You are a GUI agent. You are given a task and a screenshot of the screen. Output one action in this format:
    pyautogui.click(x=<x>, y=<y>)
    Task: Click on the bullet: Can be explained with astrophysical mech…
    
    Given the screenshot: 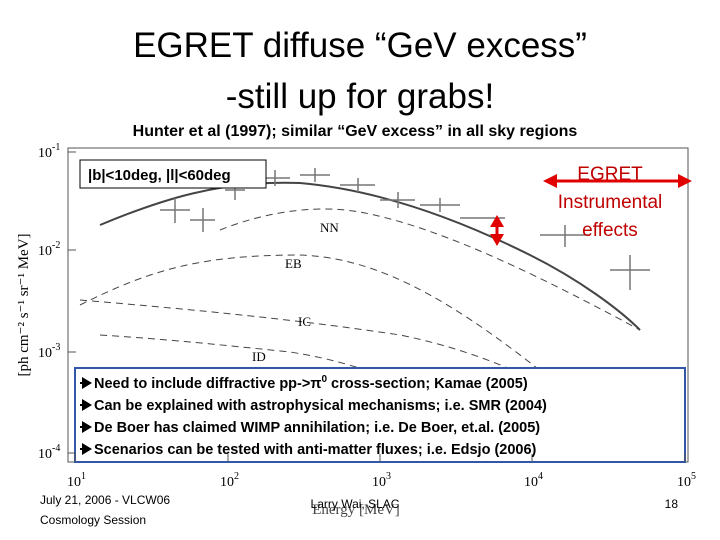 What is the action you would take?
    pyautogui.click(x=320, y=406)
    